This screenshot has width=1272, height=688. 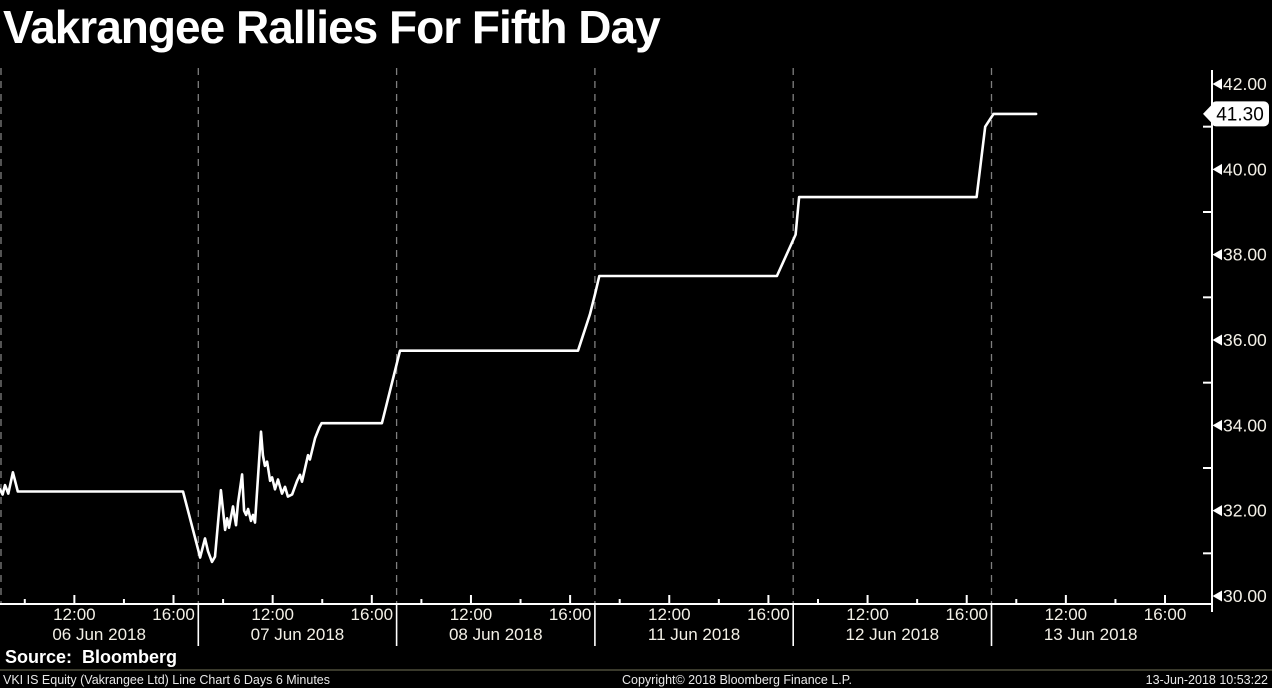 I want to click on x-date-label: 08 Jun 2018, so click(x=496, y=634).